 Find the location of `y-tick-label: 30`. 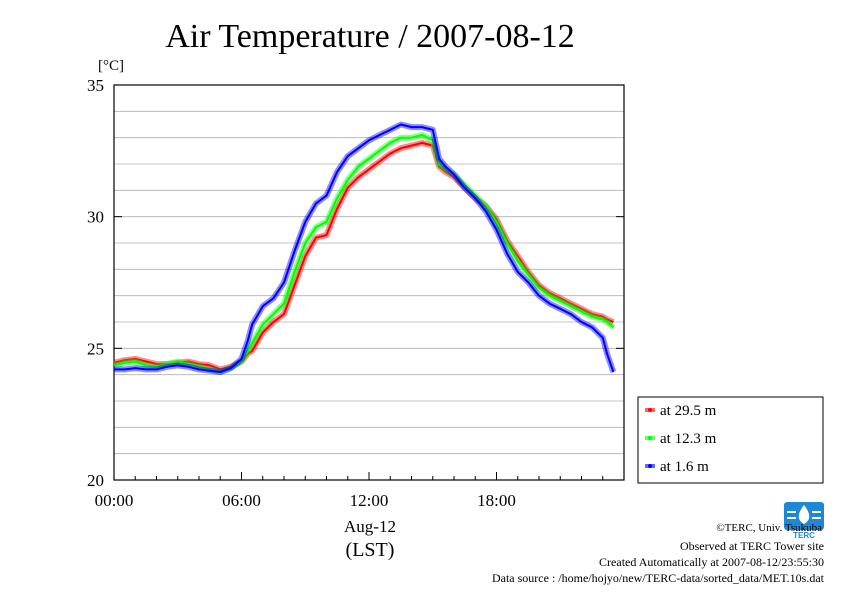

y-tick-label: 30 is located at coordinates (95, 217).